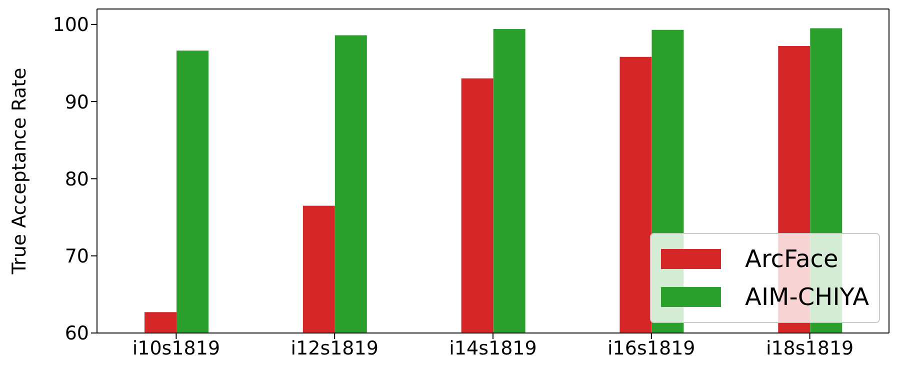 The width and height of the screenshot is (900, 375). Describe the element at coordinates (334, 348) in the screenshot. I see `x-tick-label: i12s1819` at that location.